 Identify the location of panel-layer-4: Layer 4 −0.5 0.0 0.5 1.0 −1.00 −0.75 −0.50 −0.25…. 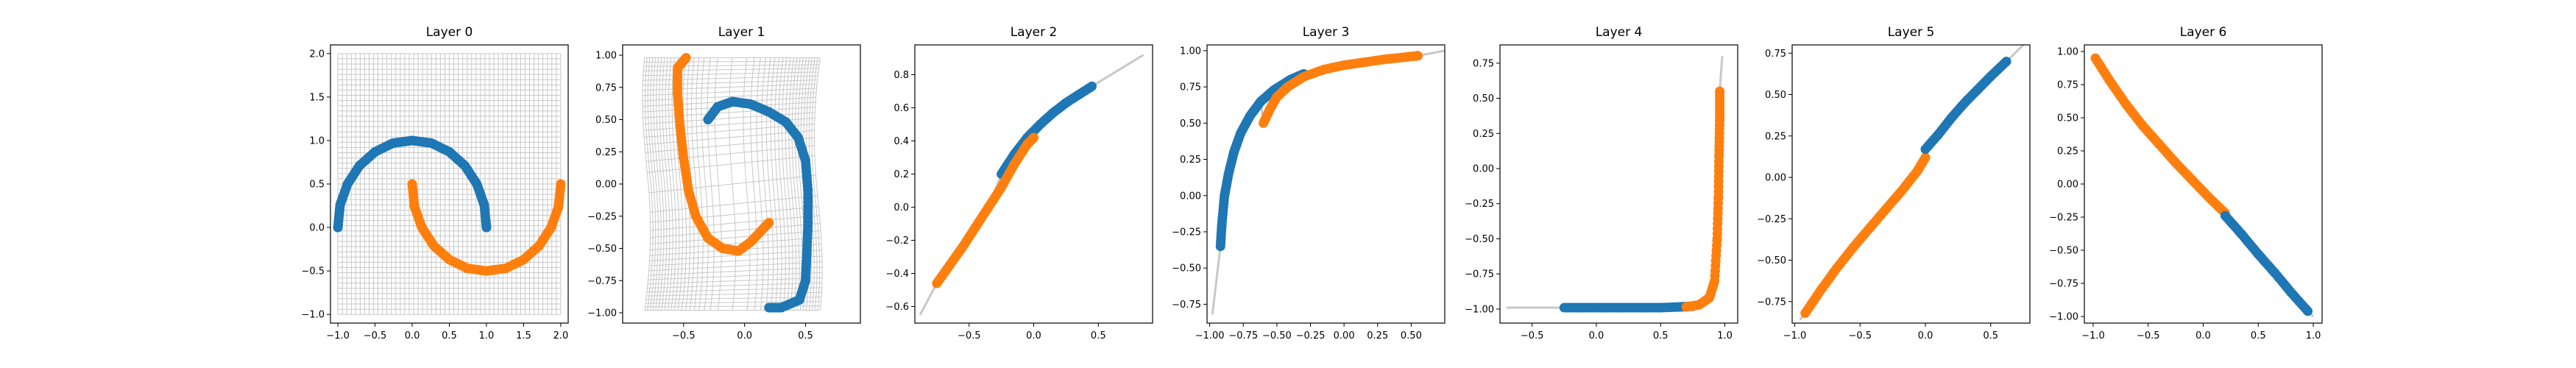
(1602, 183).